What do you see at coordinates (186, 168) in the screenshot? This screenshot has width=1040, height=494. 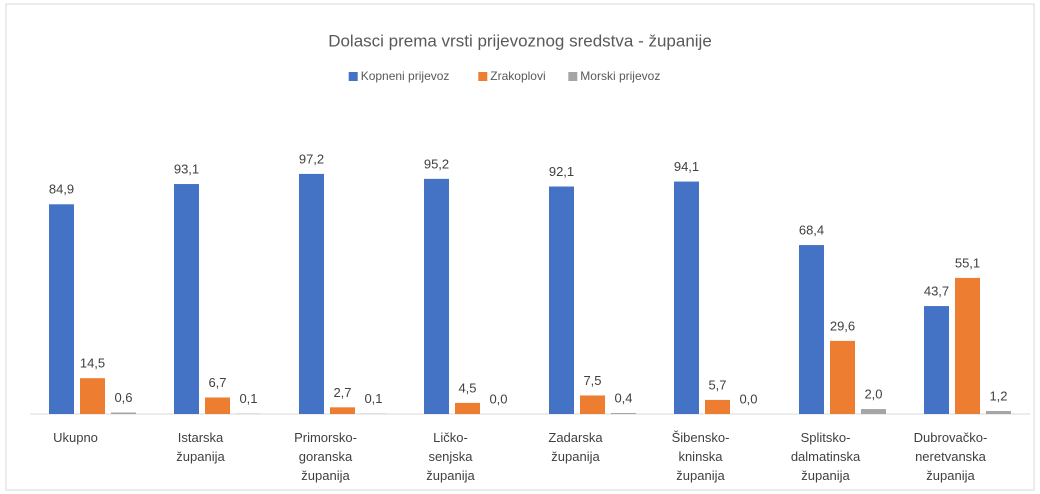 I see `data-label: 93,1` at bounding box center [186, 168].